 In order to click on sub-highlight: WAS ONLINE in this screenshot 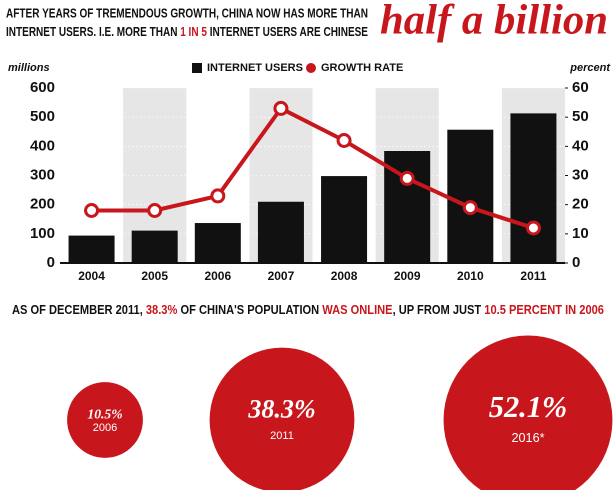, I will do `click(357, 309)`.